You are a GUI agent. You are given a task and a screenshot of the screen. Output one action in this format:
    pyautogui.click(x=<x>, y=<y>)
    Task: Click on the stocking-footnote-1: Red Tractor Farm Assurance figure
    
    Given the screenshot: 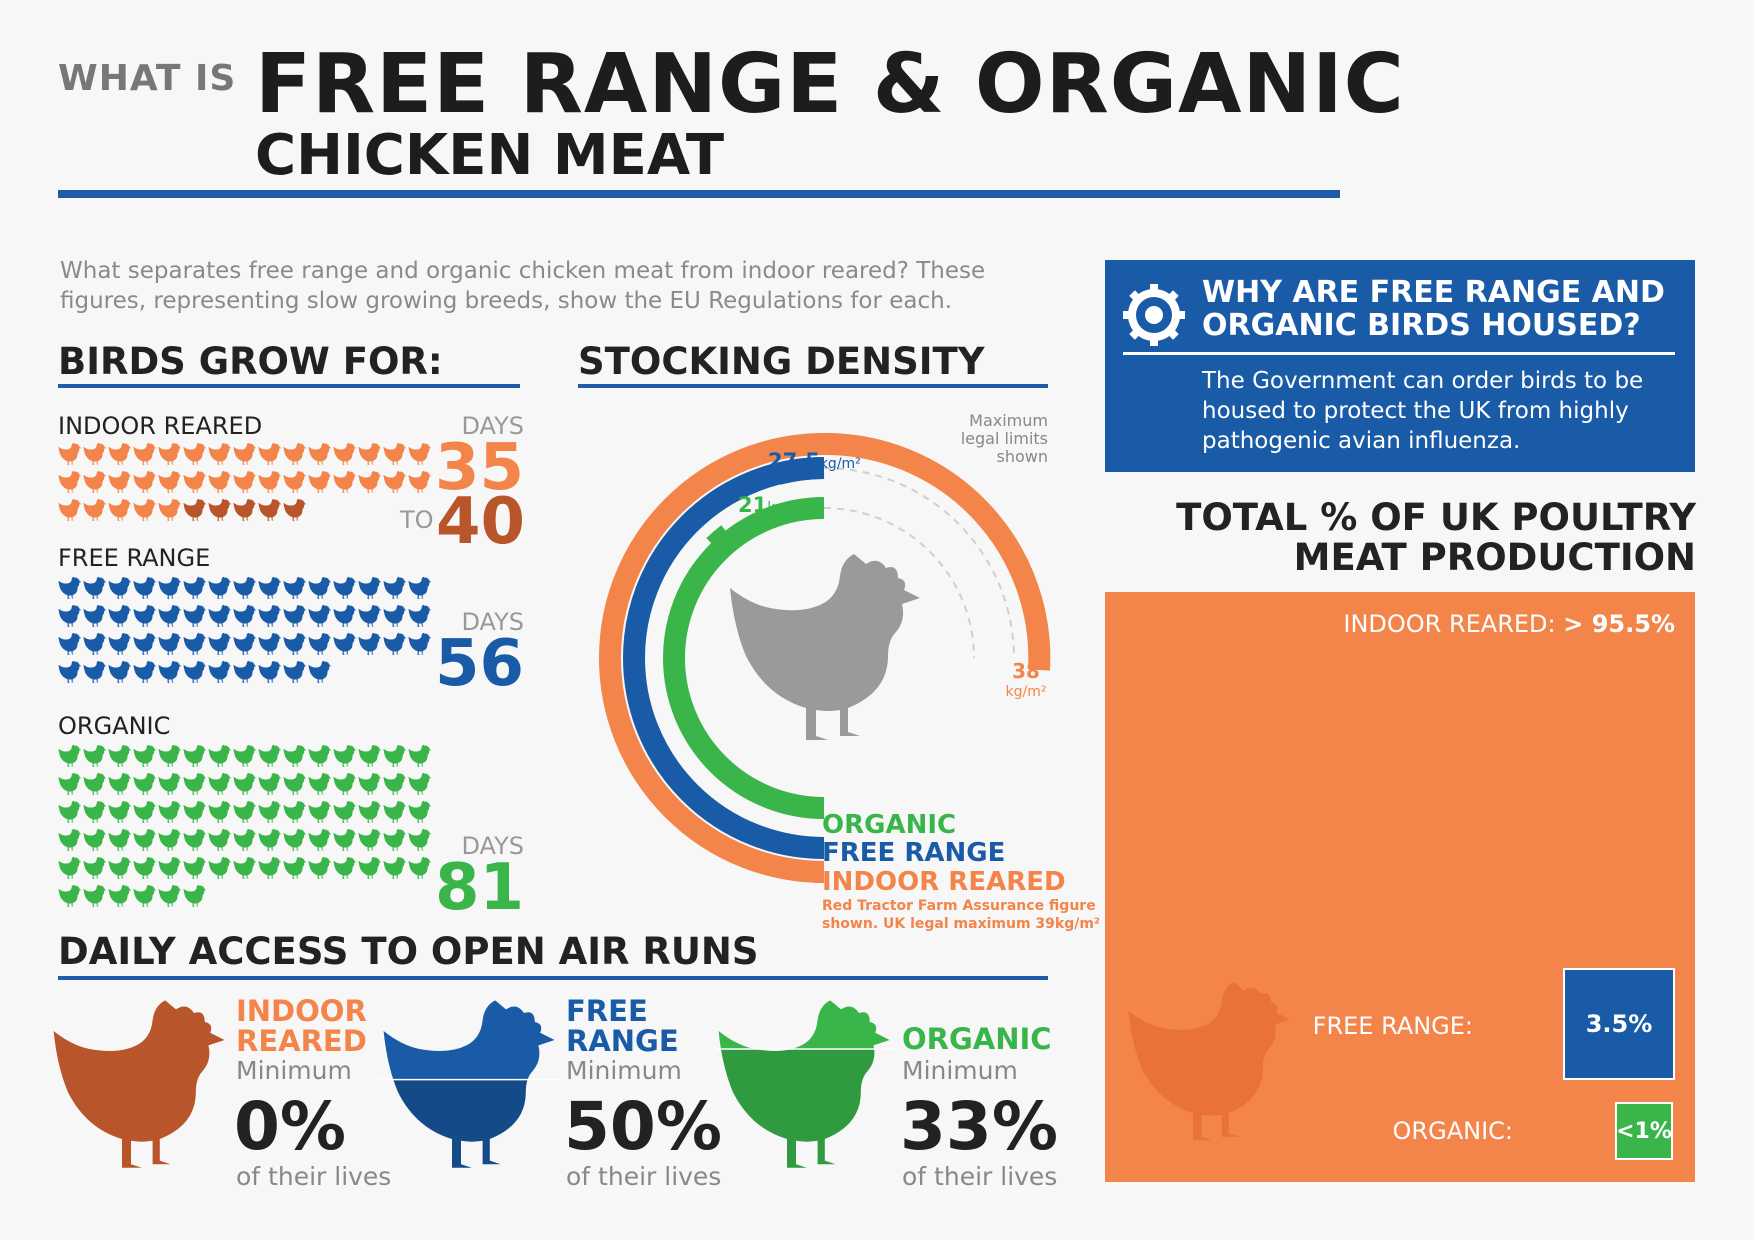 What is the action you would take?
    pyautogui.click(x=959, y=906)
    